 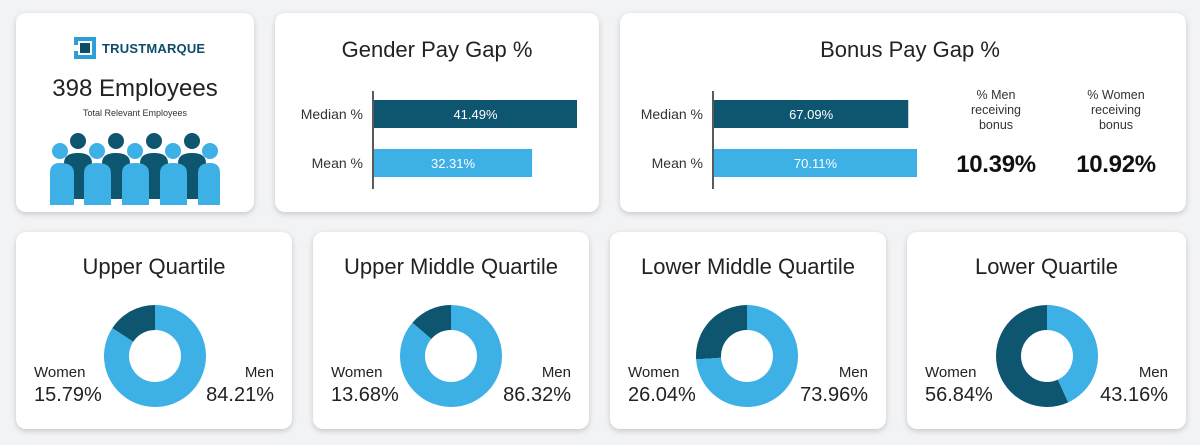 I want to click on bar-value-label: 41.49%, so click(x=475, y=114).